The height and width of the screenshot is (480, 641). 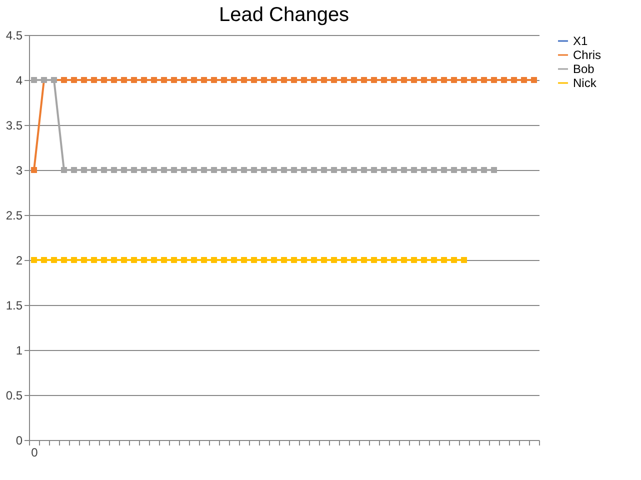 What do you see at coordinates (19, 261) in the screenshot?
I see `y-tick-label: 2` at bounding box center [19, 261].